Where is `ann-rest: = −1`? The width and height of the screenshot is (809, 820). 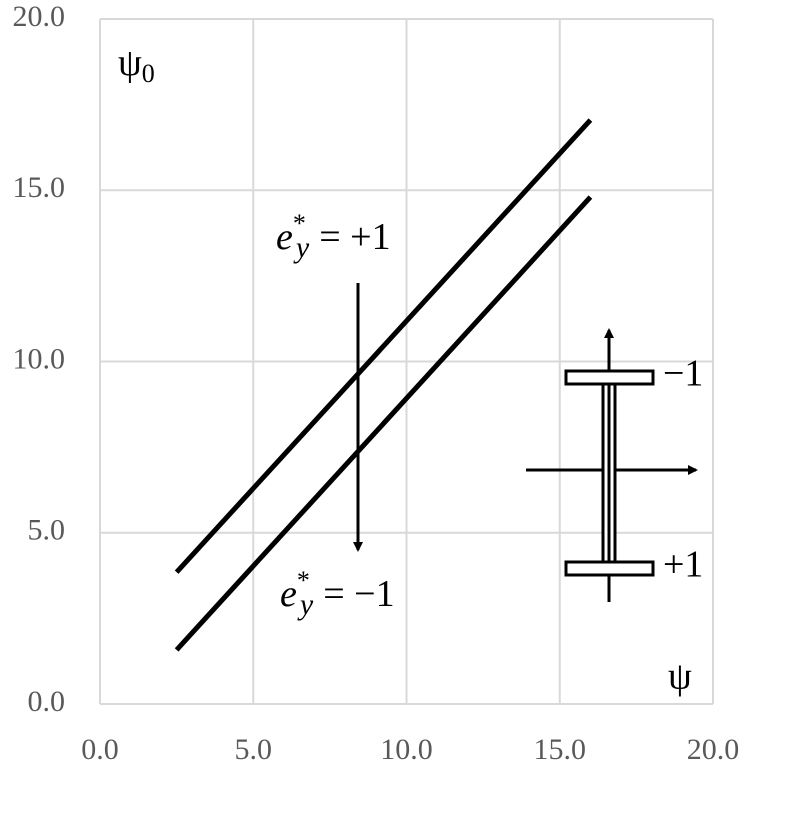 ann-rest: = −1 is located at coordinates (358, 594).